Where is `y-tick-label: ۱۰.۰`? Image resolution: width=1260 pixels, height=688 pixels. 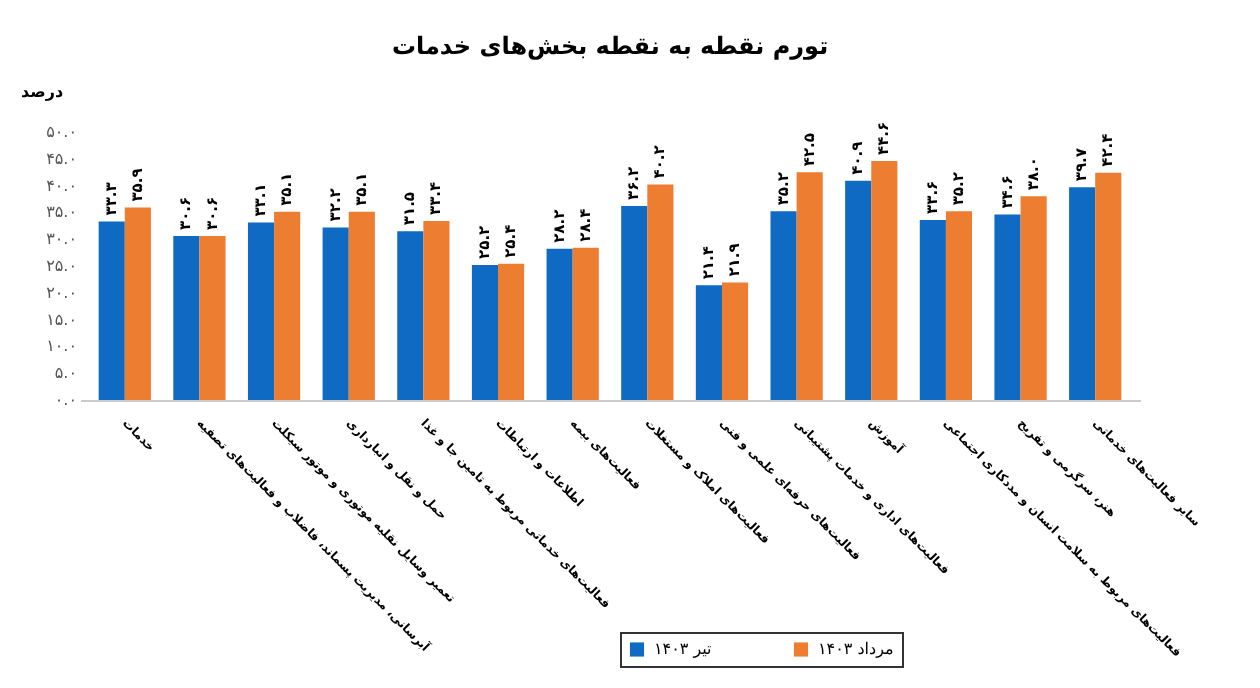
y-tick-label: ۱۰.۰ is located at coordinates (61, 346).